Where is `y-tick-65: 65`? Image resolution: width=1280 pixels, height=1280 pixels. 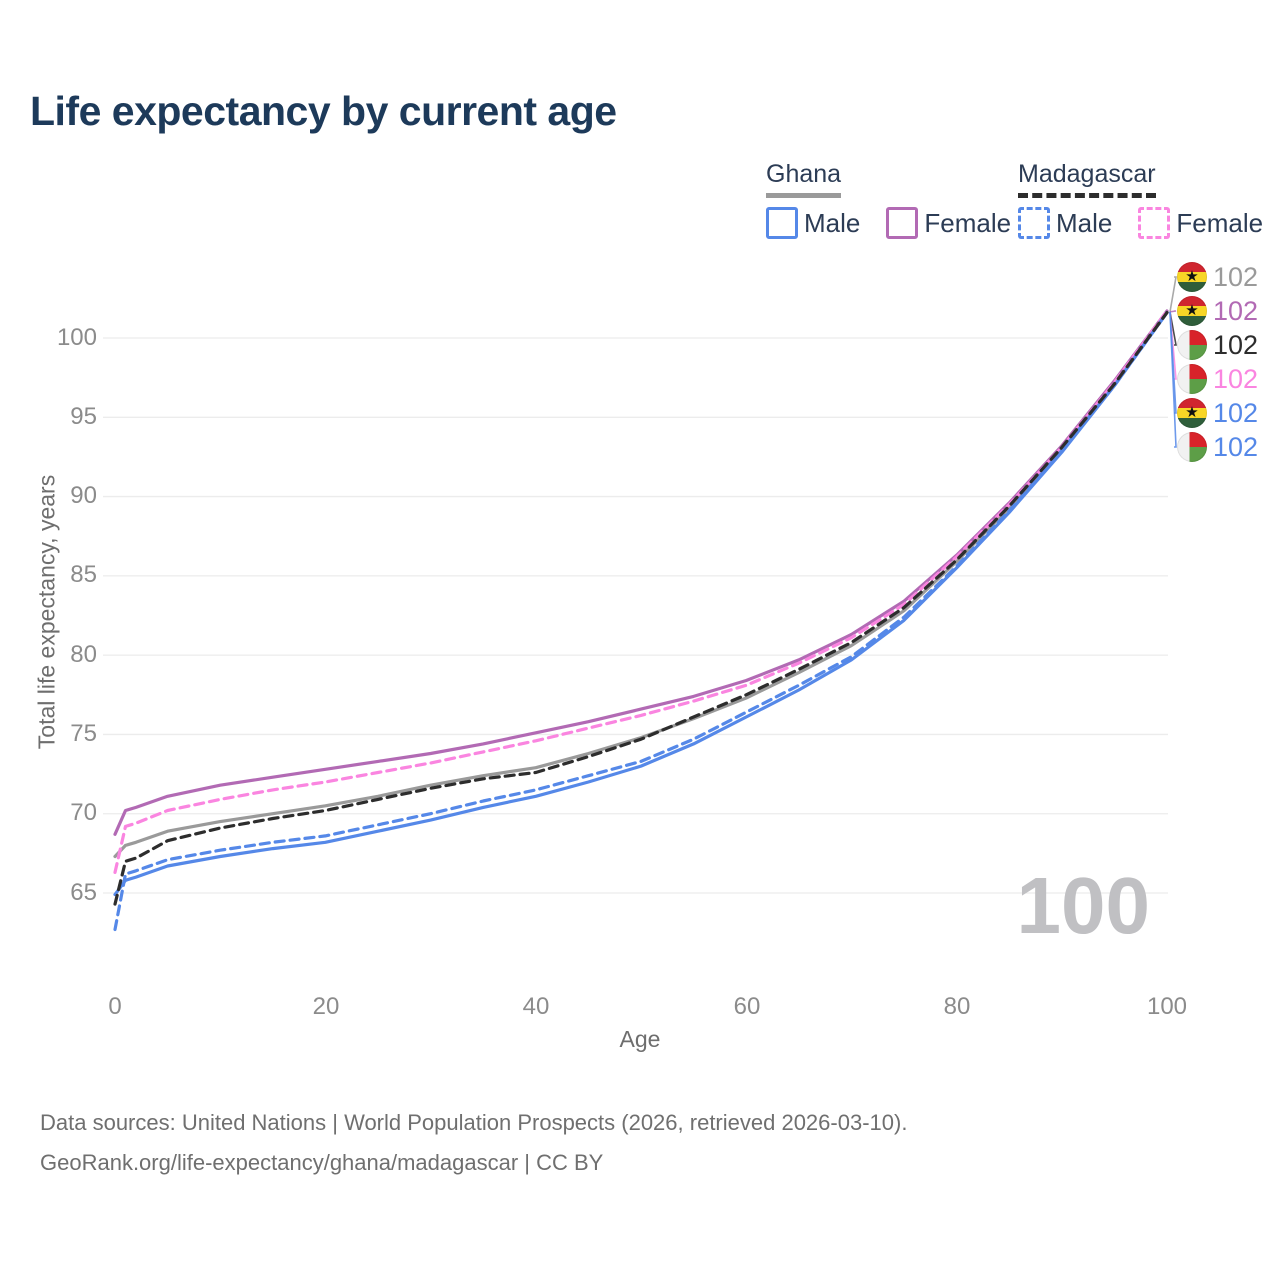 y-tick-65: 65 is located at coordinates (83, 892).